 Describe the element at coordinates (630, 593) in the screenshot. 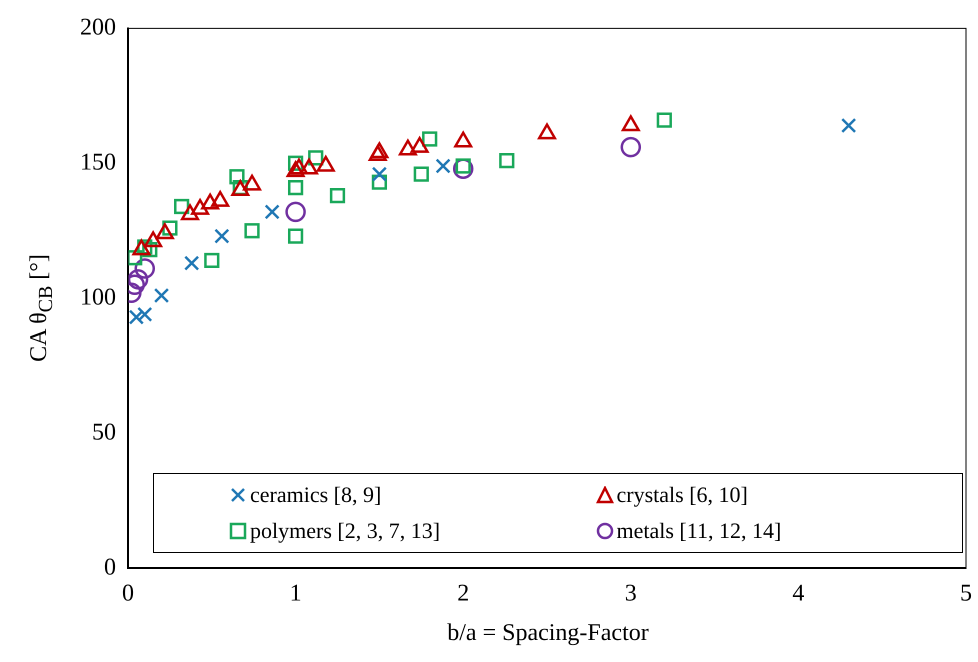

I see `x-tick-label: 3` at that location.